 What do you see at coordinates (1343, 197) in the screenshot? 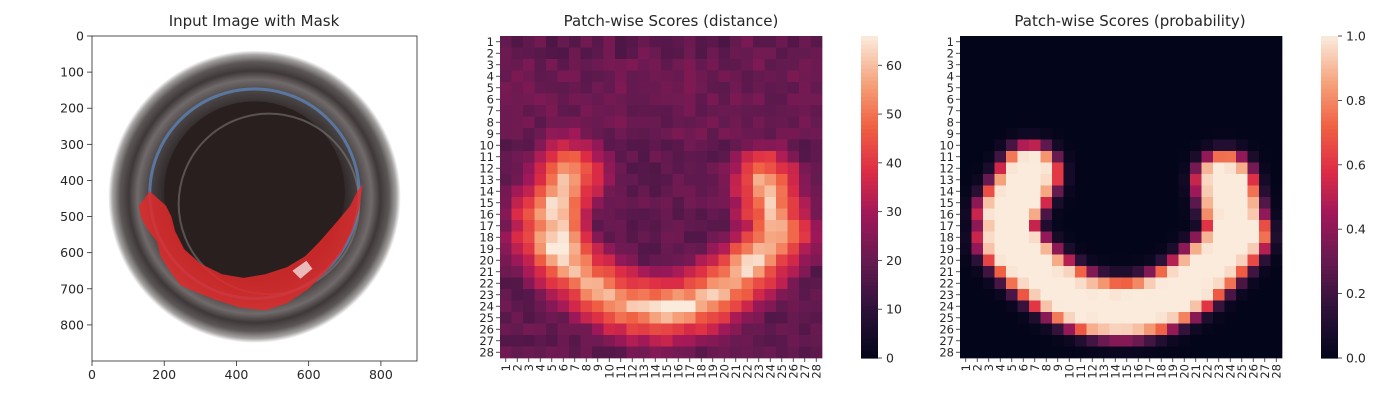
I see `probability-colorbar: 0.00.20.40.60.81.0` at bounding box center [1343, 197].